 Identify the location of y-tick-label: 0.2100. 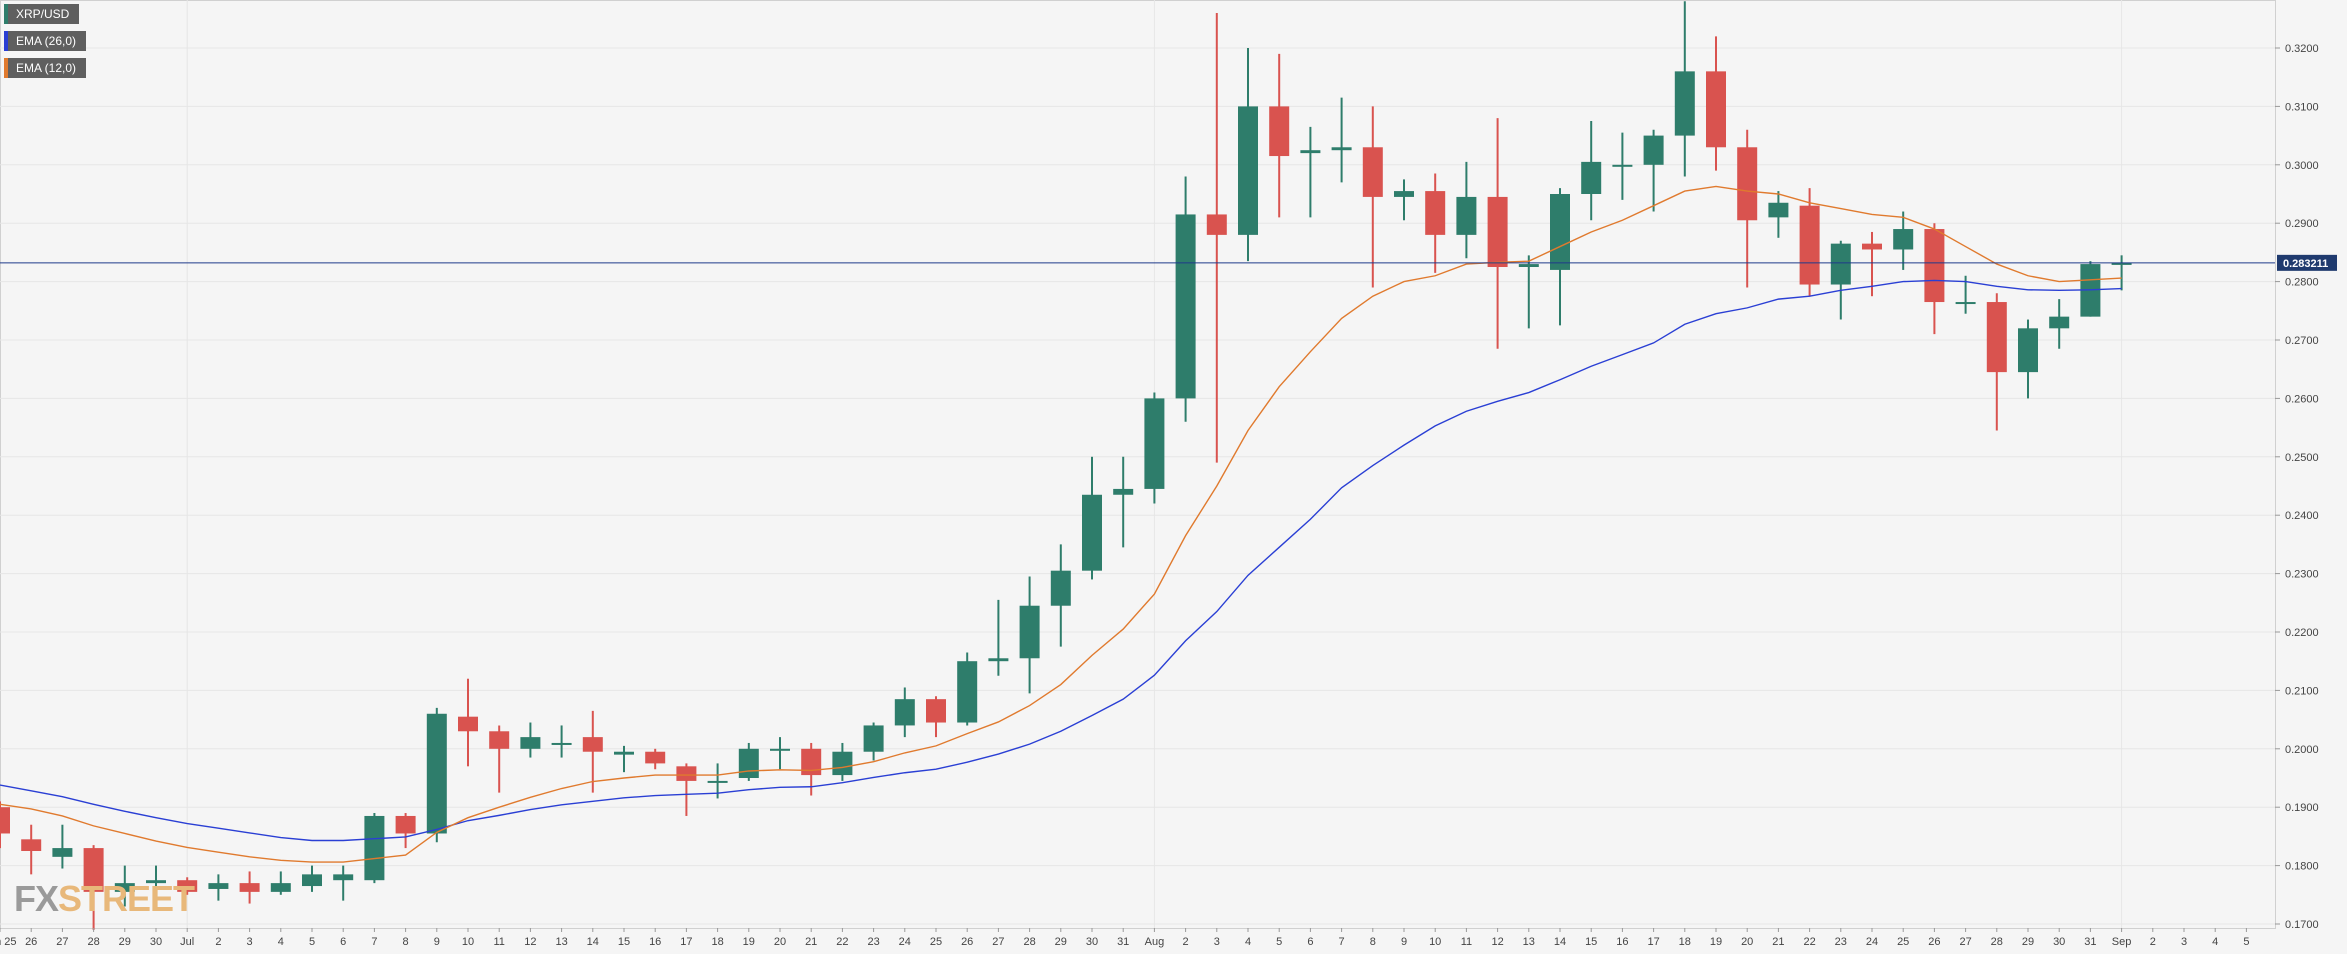
(2302, 691).